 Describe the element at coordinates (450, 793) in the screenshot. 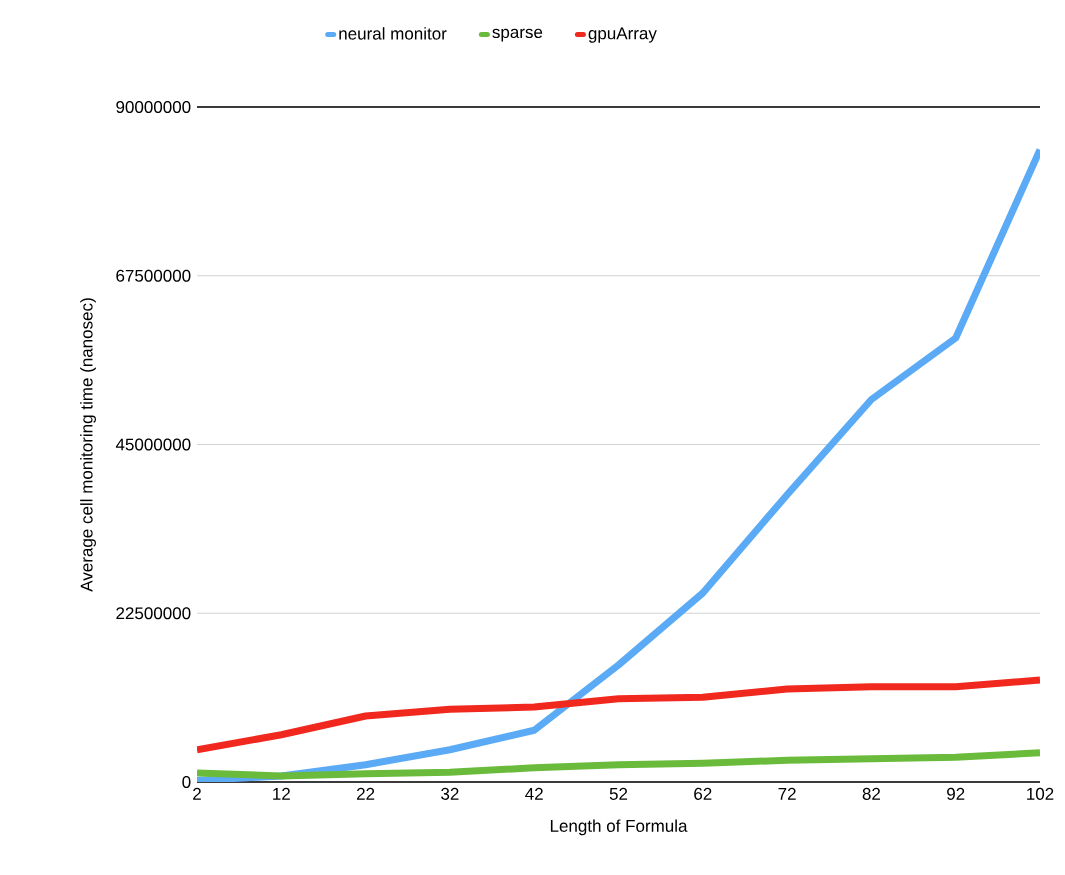

I see `x-tick-label: 32` at that location.